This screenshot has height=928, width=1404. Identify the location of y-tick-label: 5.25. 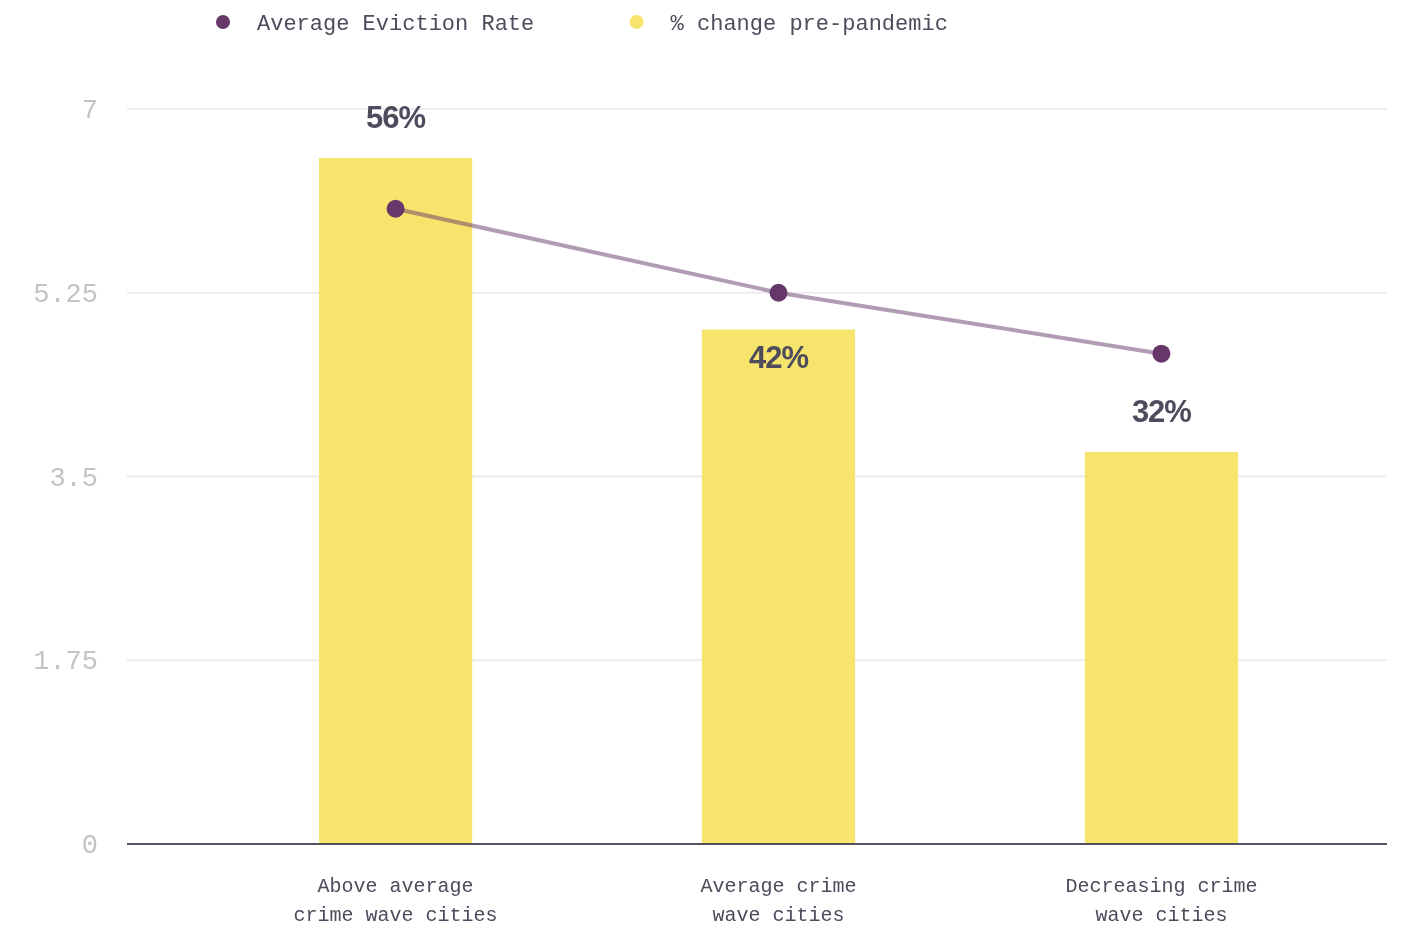
(65, 294).